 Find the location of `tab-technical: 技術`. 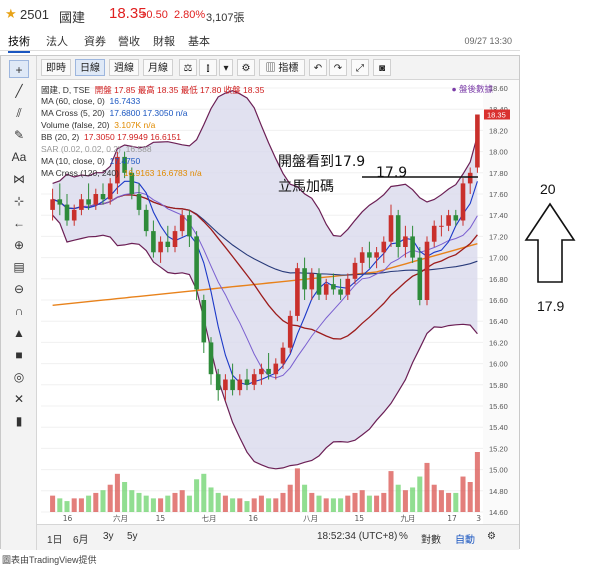

tab-technical: 技術 is located at coordinates (19, 43).